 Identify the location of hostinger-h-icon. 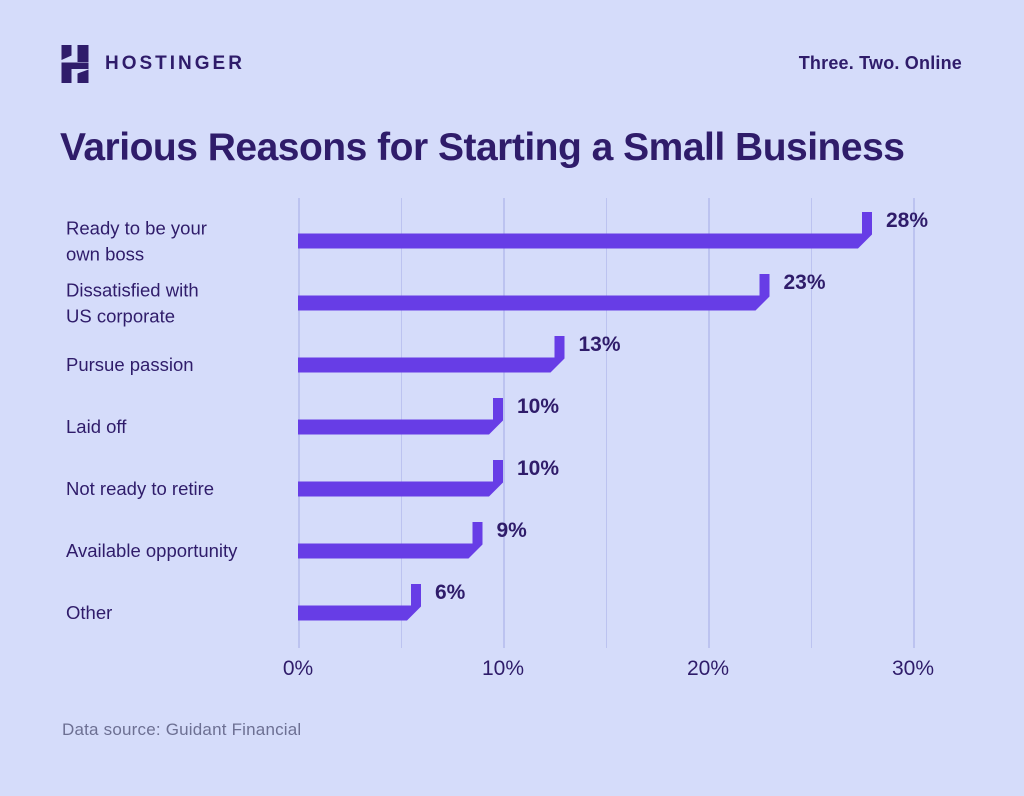
(75, 64).